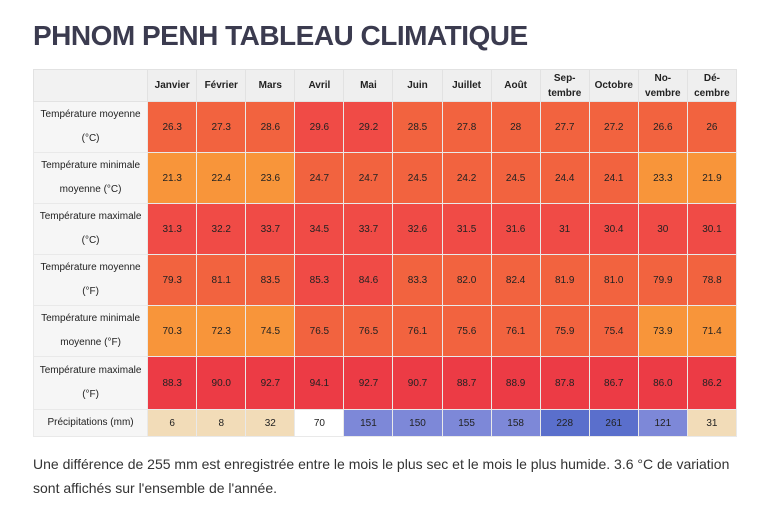  I want to click on table-cell: 8, so click(221, 423).